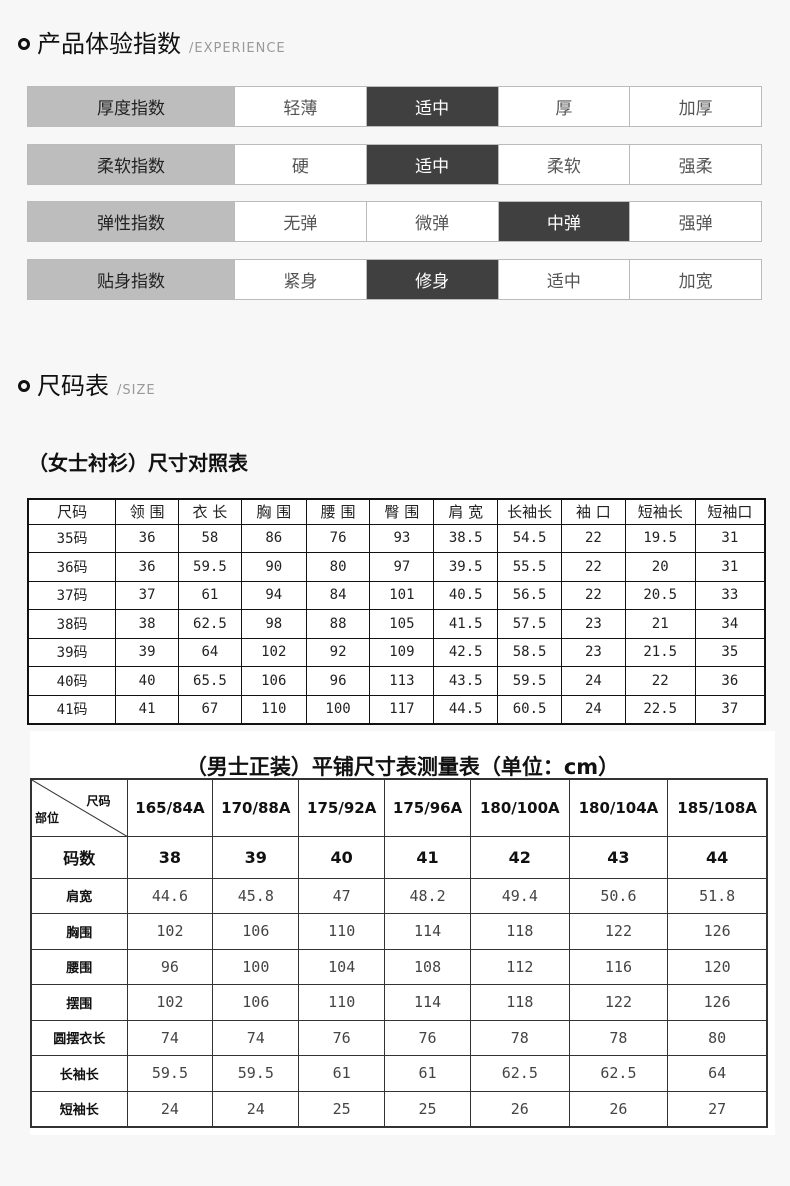 Image resolution: width=790 pixels, height=1186 pixels. What do you see at coordinates (79, 1073) in the screenshot?
I see `row-label: 长袖长` at bounding box center [79, 1073].